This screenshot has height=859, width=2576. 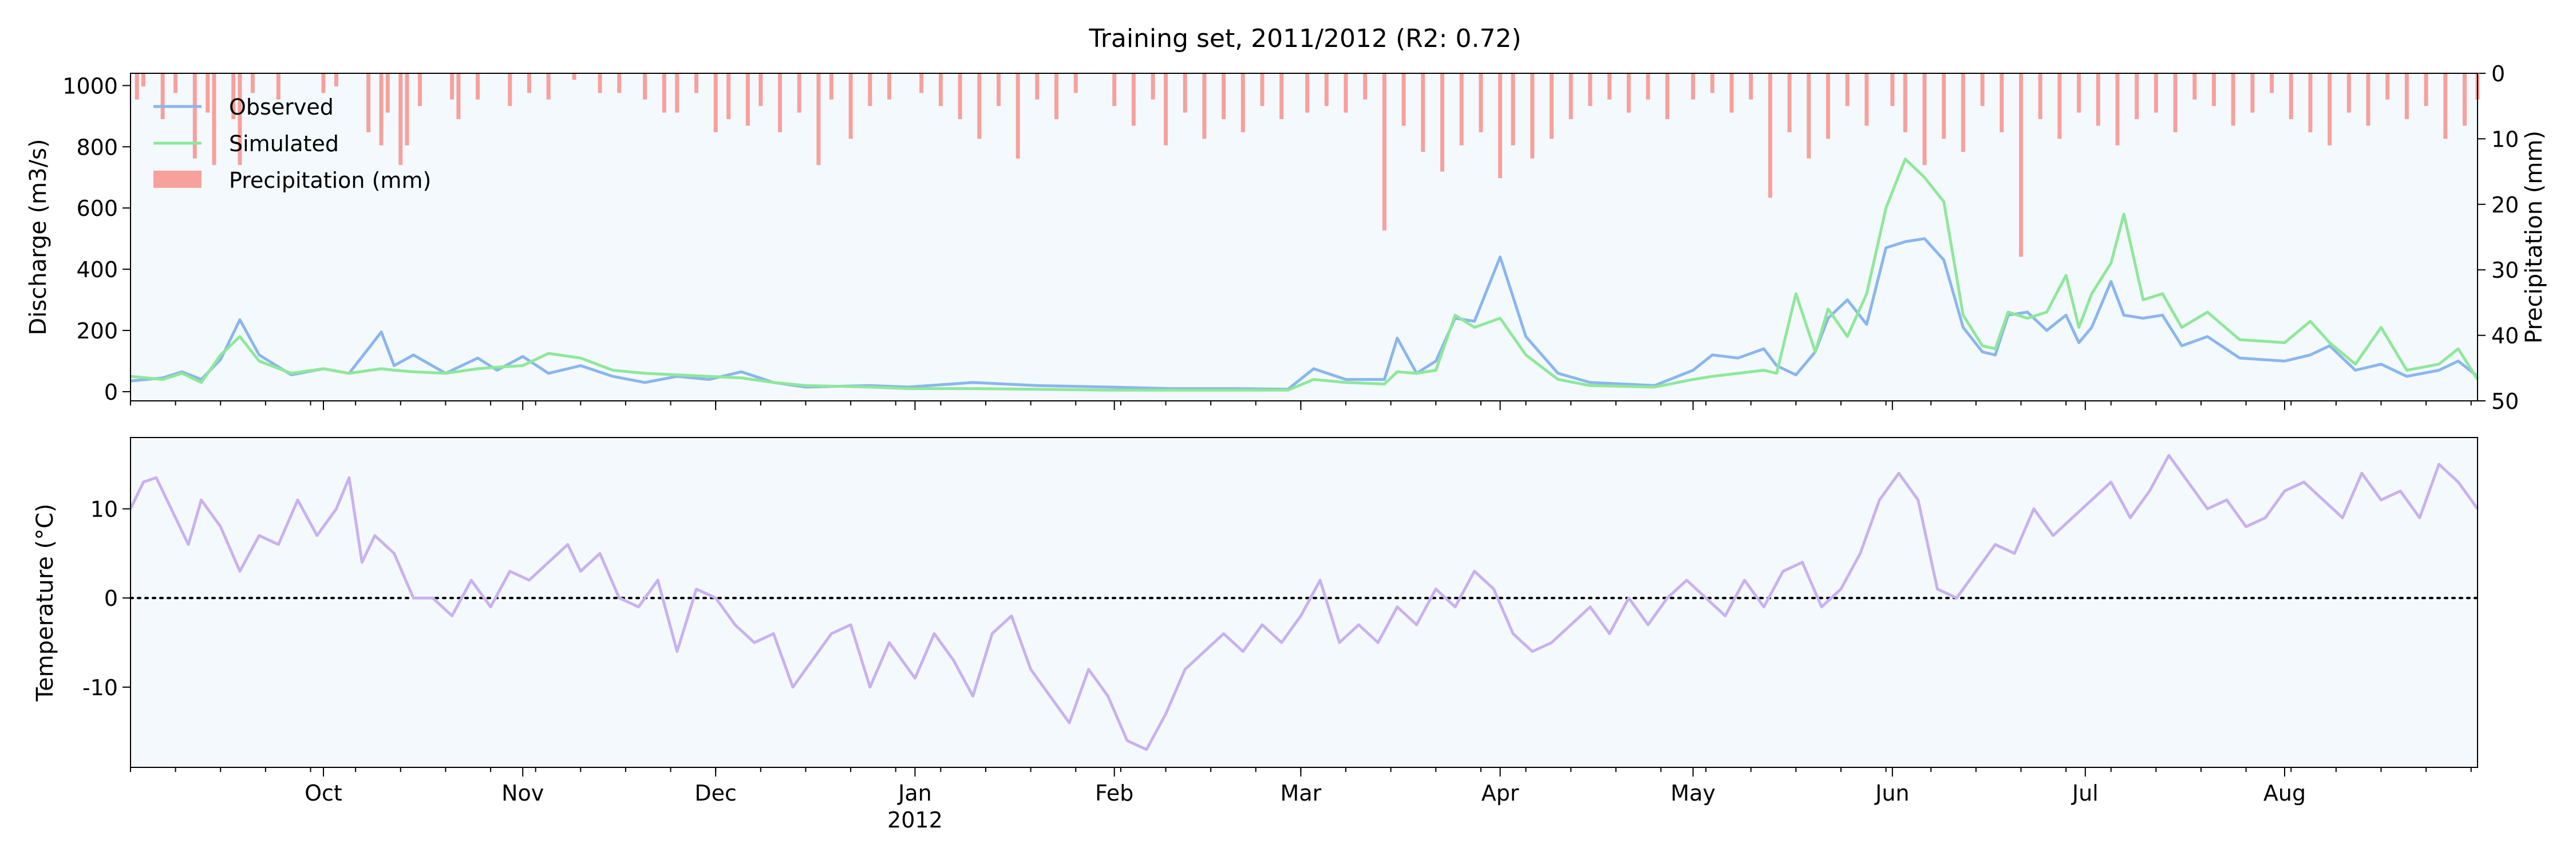 What do you see at coordinates (2505, 336) in the screenshot?
I see `precipitation-tick-label: 40` at bounding box center [2505, 336].